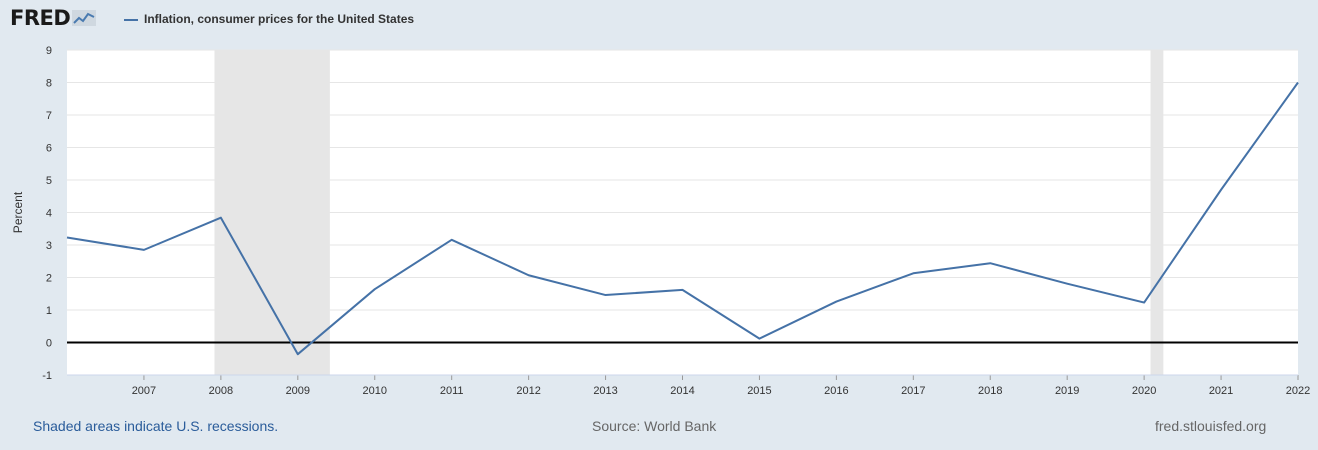 The width and height of the screenshot is (1318, 450). I want to click on x-tick-label: 2018, so click(990, 391).